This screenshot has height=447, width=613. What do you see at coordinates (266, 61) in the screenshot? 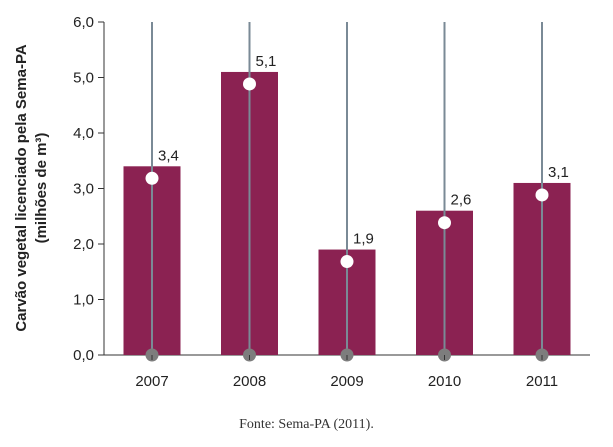
I see `data-label-2008: 5,1` at bounding box center [266, 61].